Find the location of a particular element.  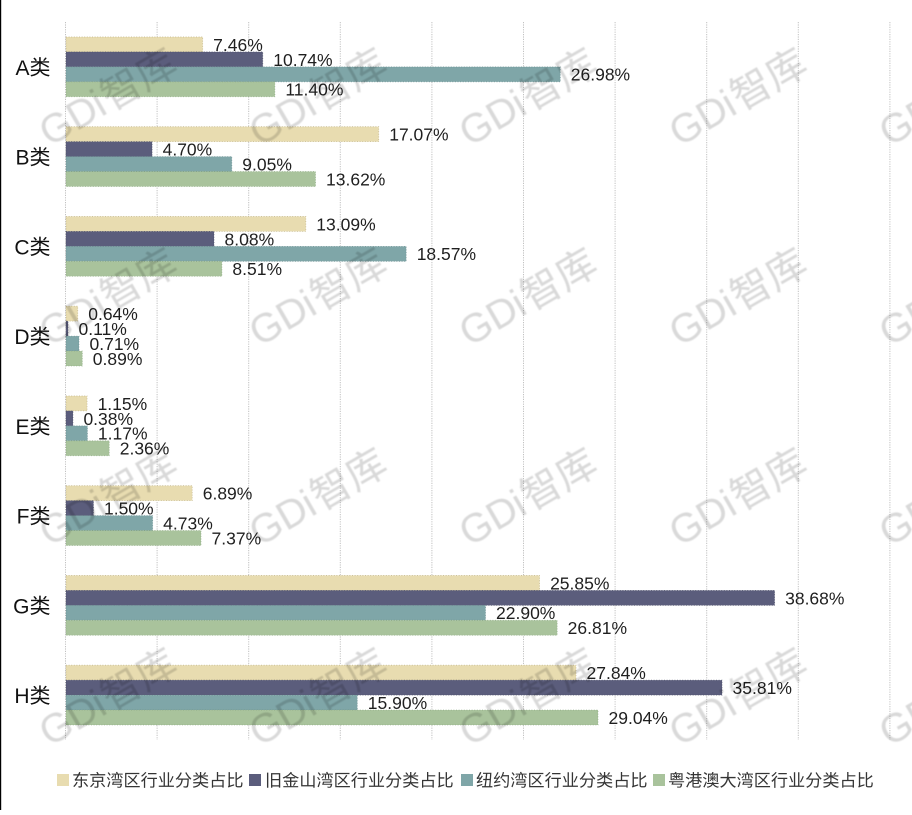

svg-text: 8.08% is located at coordinates (250, 239).